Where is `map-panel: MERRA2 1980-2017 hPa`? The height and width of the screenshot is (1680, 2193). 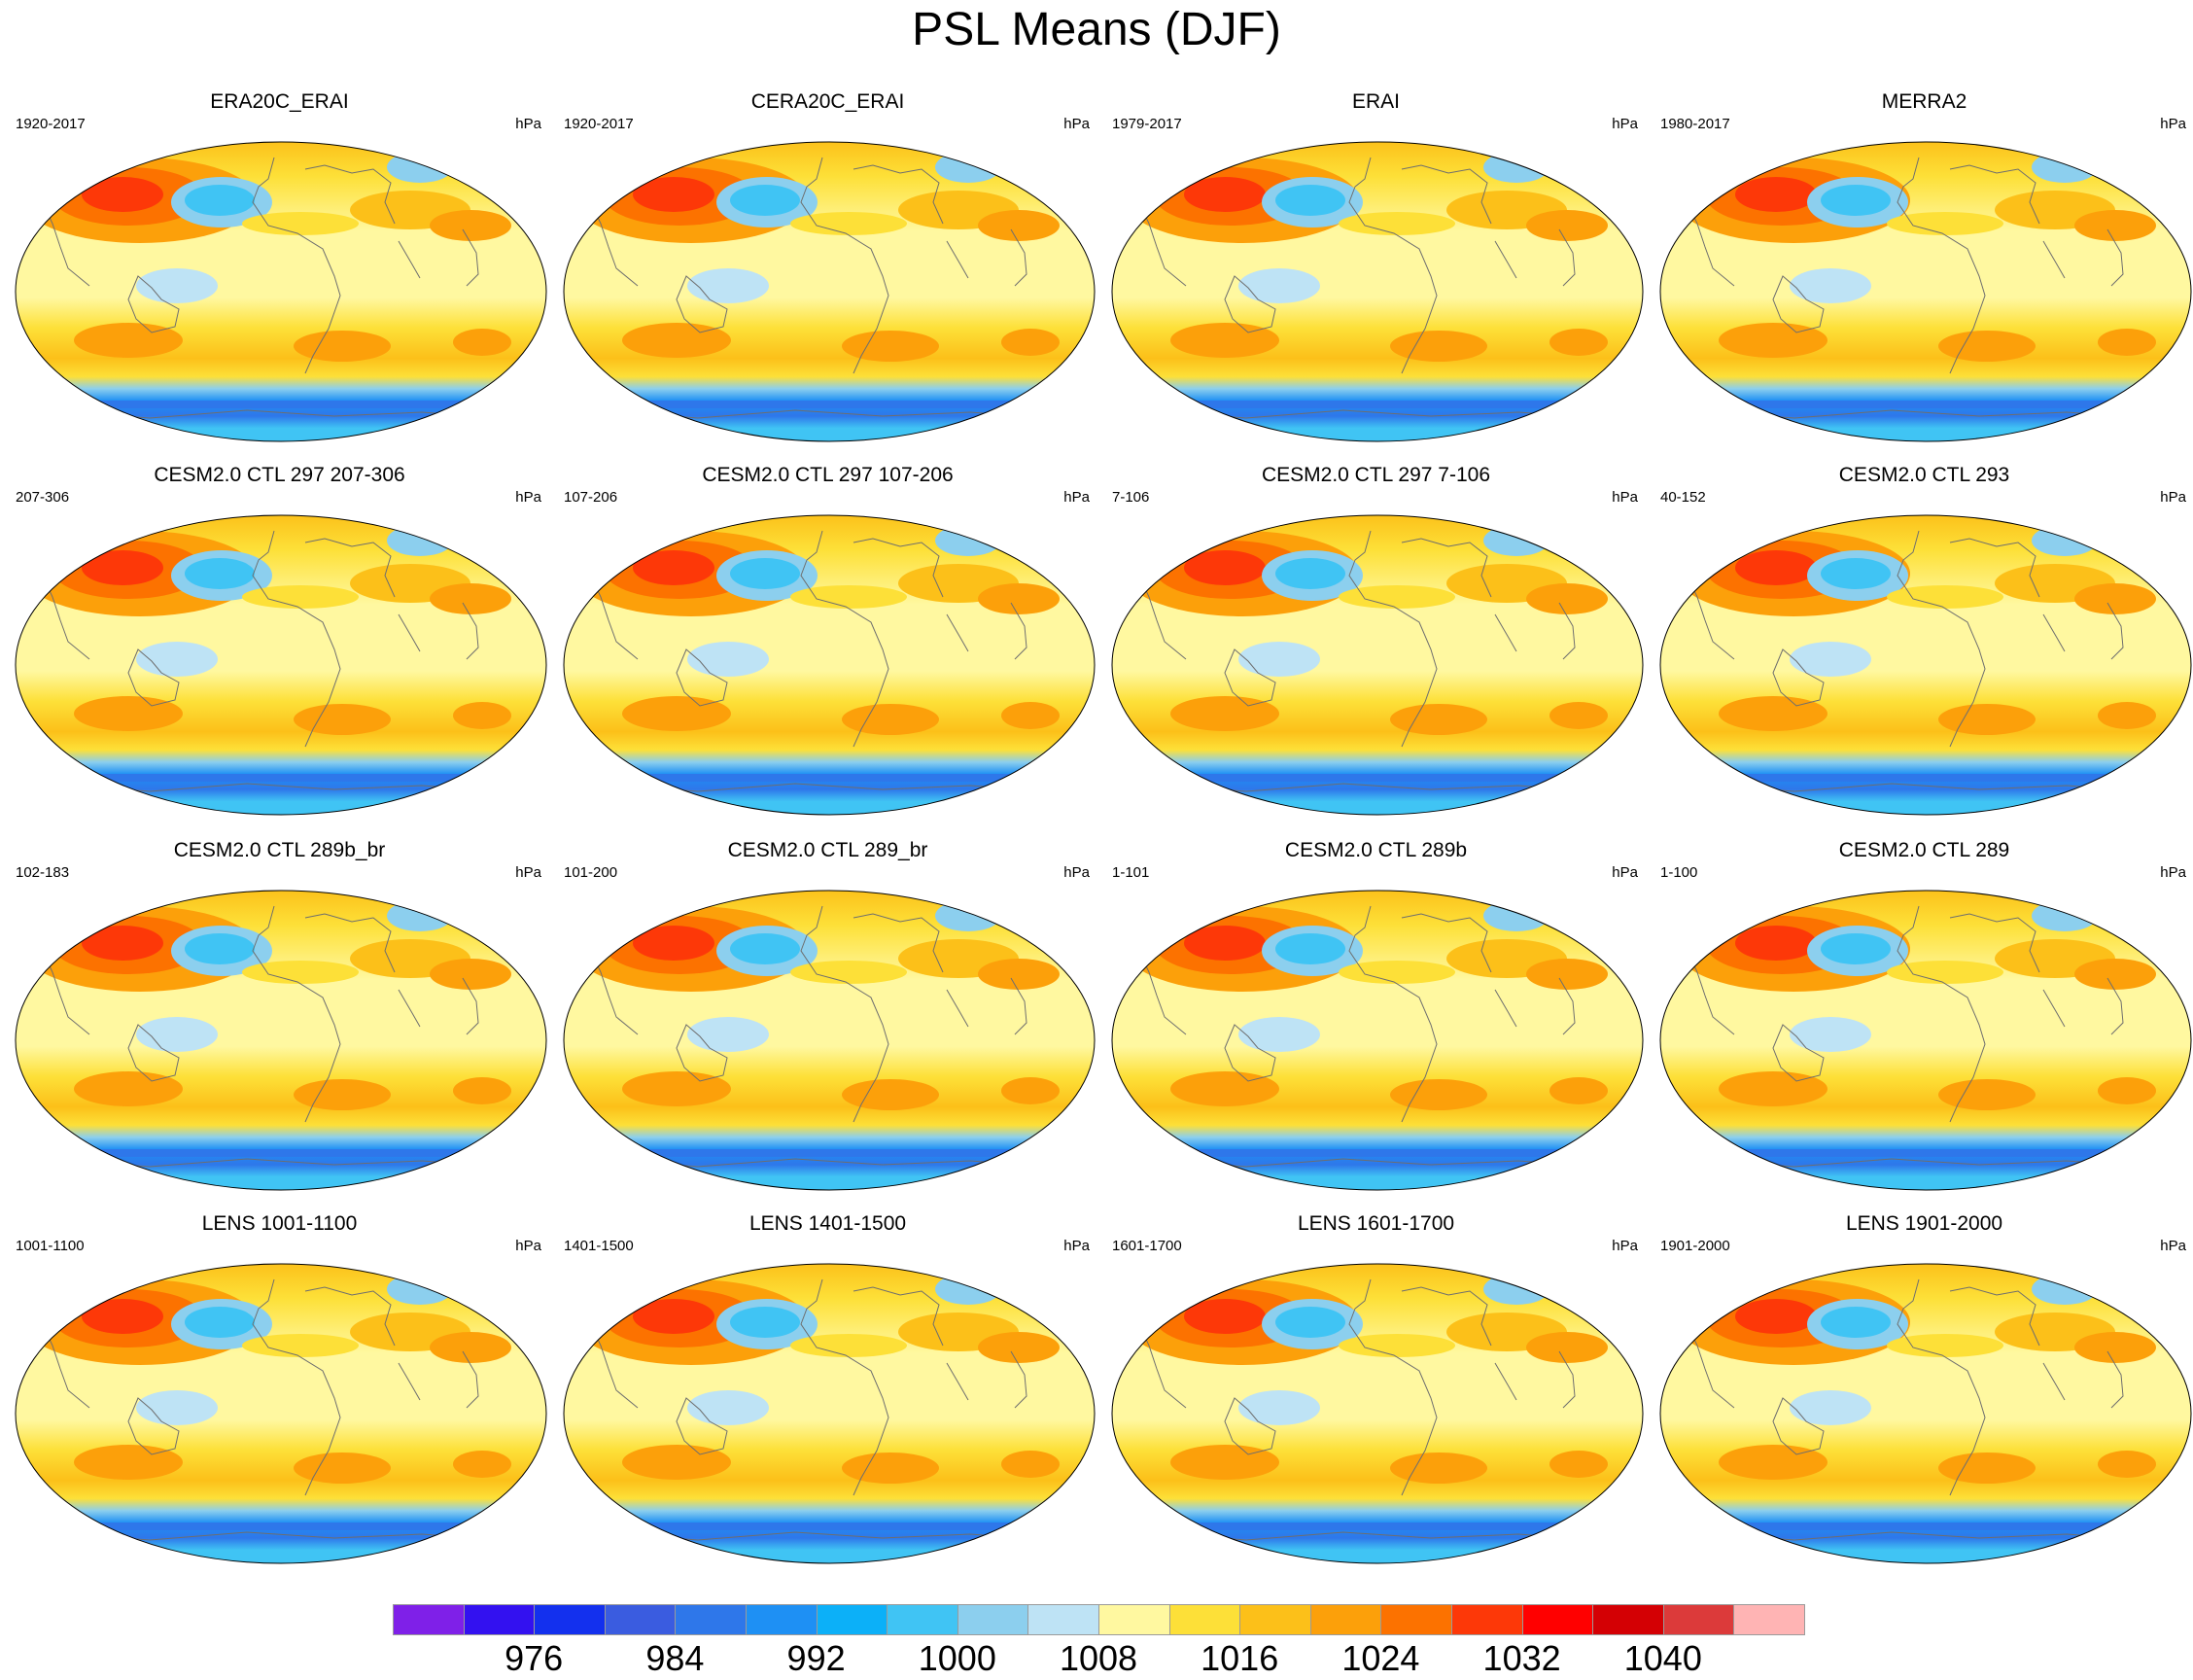
map-panel: MERRA2 1980-2017 hPa is located at coordinates (1922, 269).